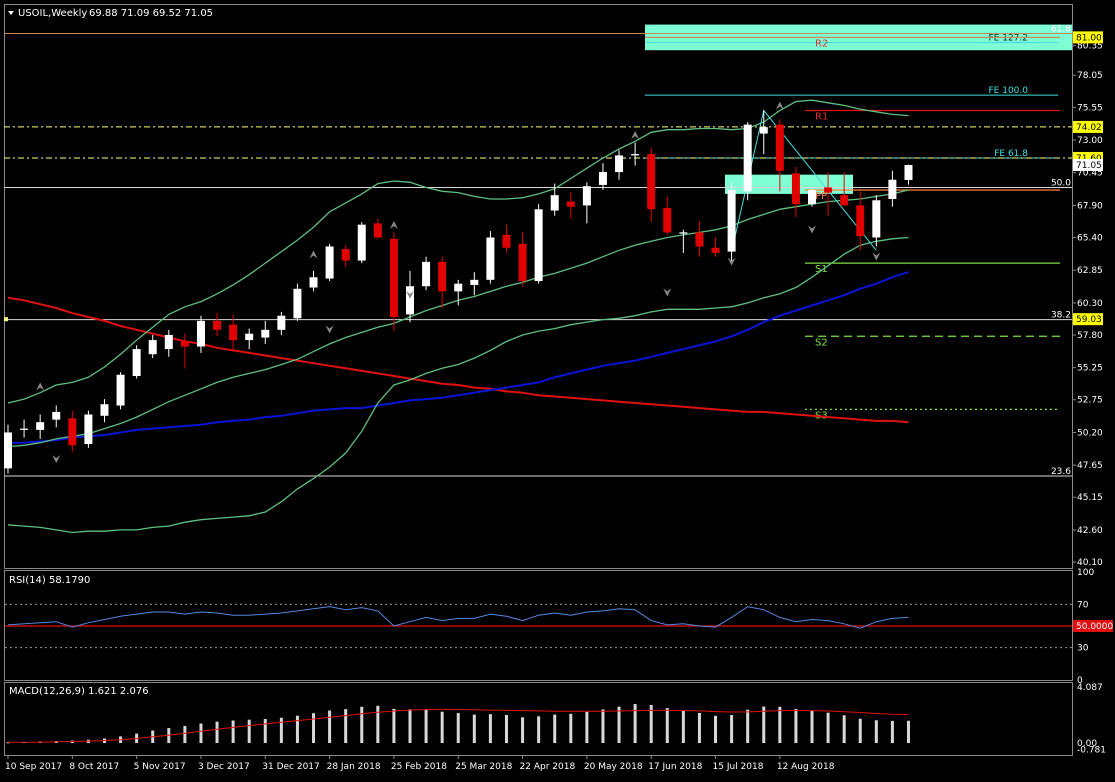 This screenshot has height=782, width=1115. Describe the element at coordinates (11, 13) in the screenshot. I see `dropdown-triangle-icon` at that location.